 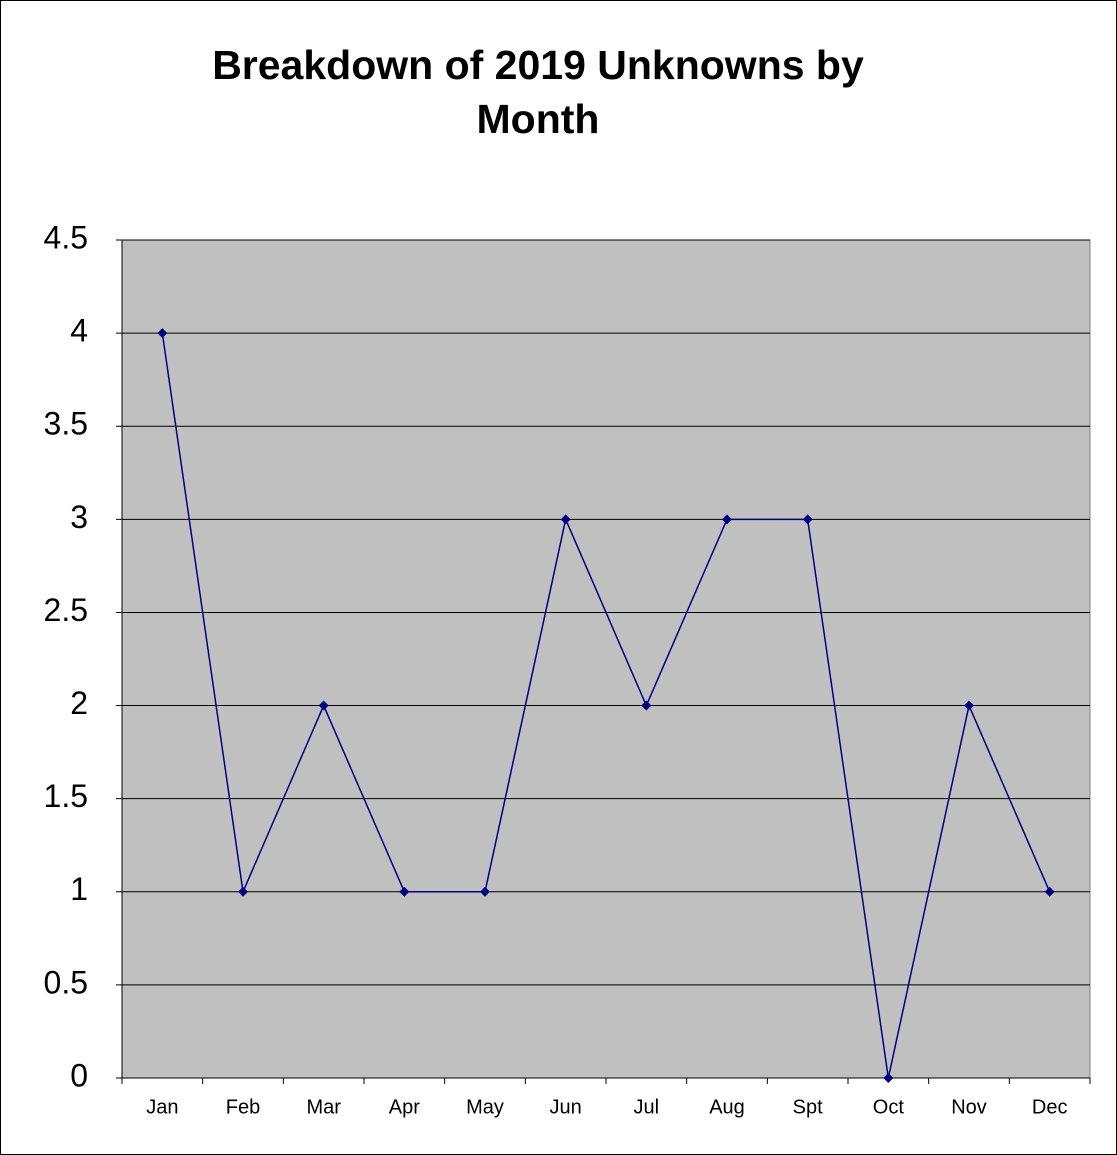 I want to click on x-tick-label: Nov, so click(x=969, y=1107).